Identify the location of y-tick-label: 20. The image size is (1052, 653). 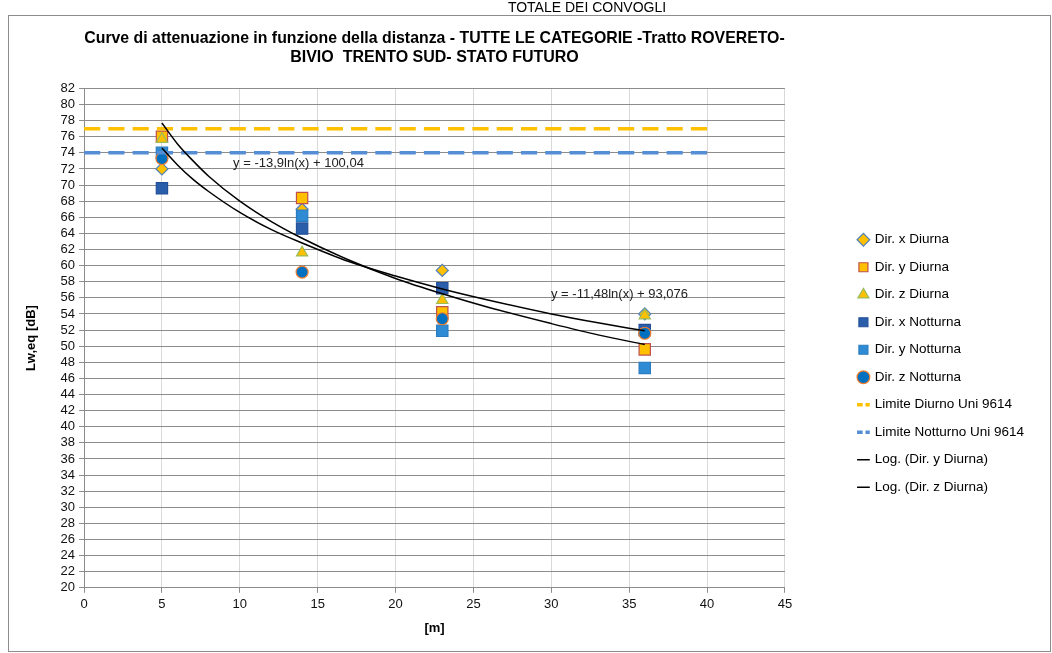
(68, 587).